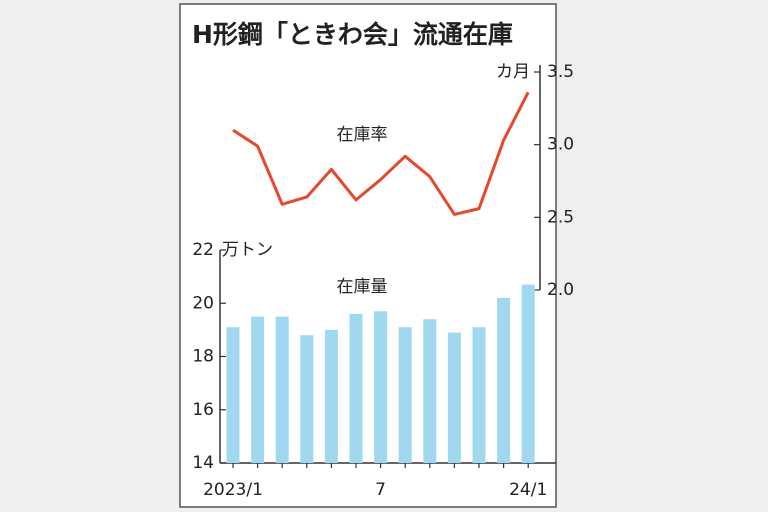 This screenshot has height=512, width=768. Describe the element at coordinates (203, 250) in the screenshot. I see `y-tick-label: 22` at that location.